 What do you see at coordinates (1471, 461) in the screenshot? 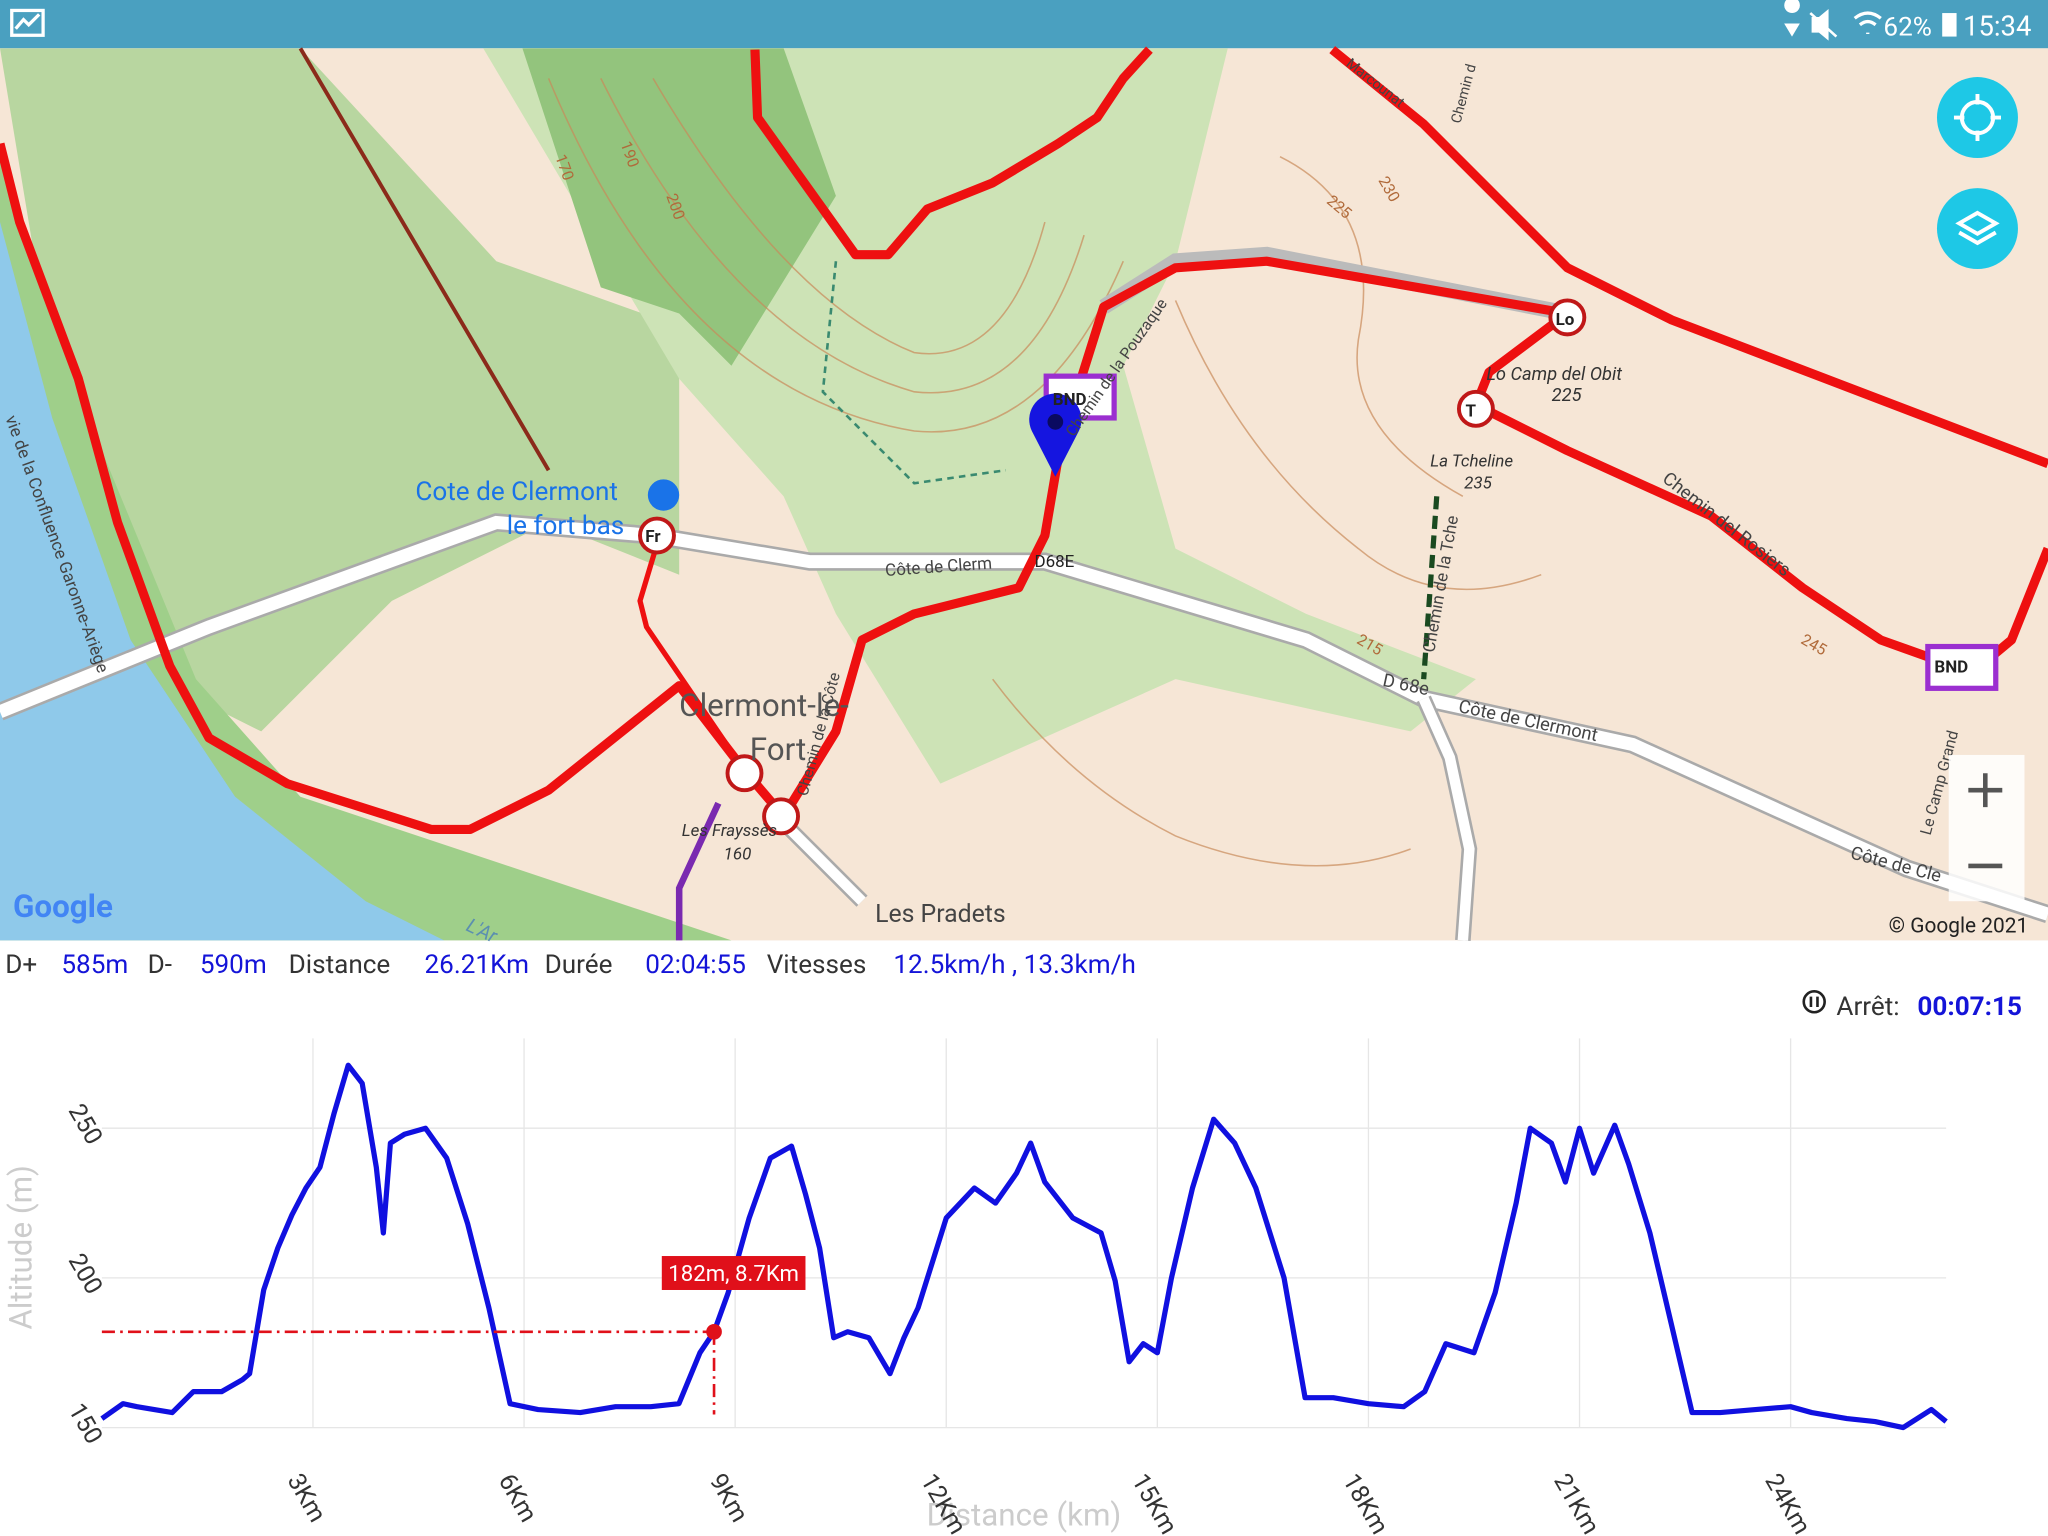
I see `map-label: La Tcheline` at bounding box center [1471, 461].